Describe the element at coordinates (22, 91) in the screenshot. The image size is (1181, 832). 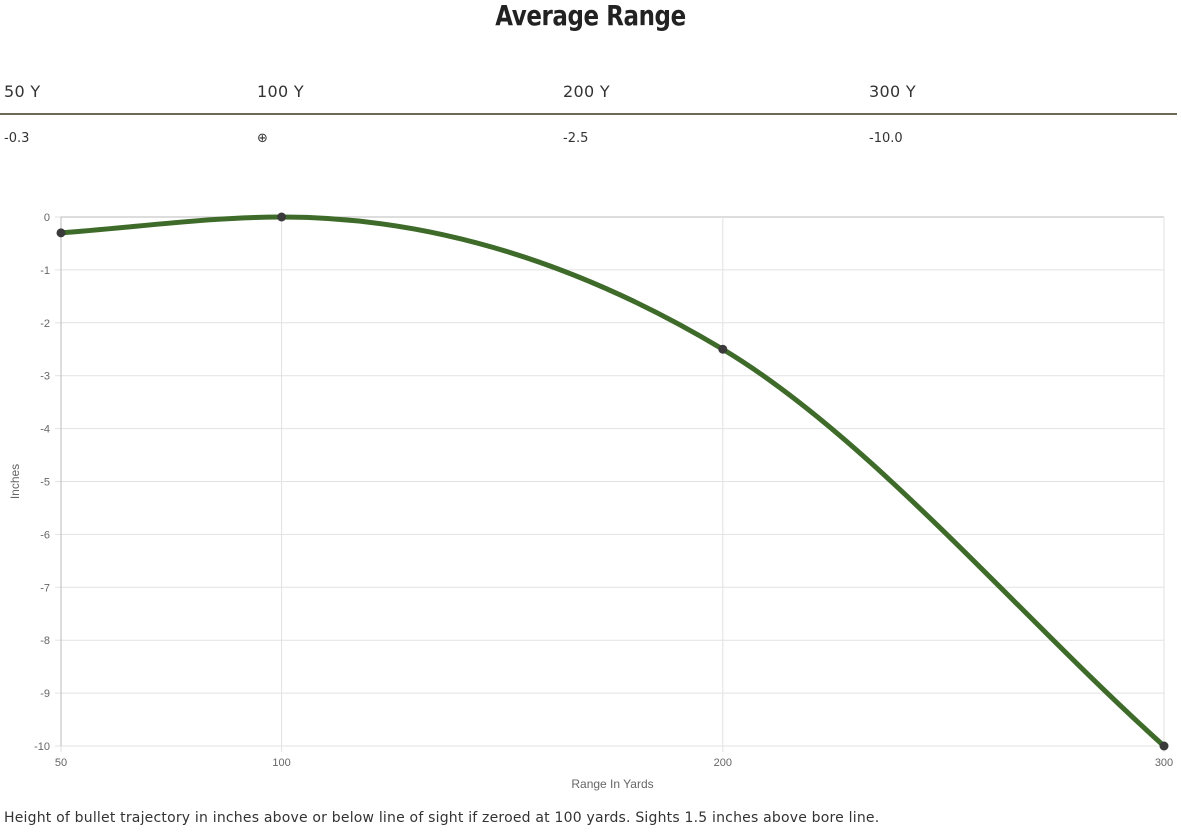
I see `range-header-50: 50 Y` at that location.